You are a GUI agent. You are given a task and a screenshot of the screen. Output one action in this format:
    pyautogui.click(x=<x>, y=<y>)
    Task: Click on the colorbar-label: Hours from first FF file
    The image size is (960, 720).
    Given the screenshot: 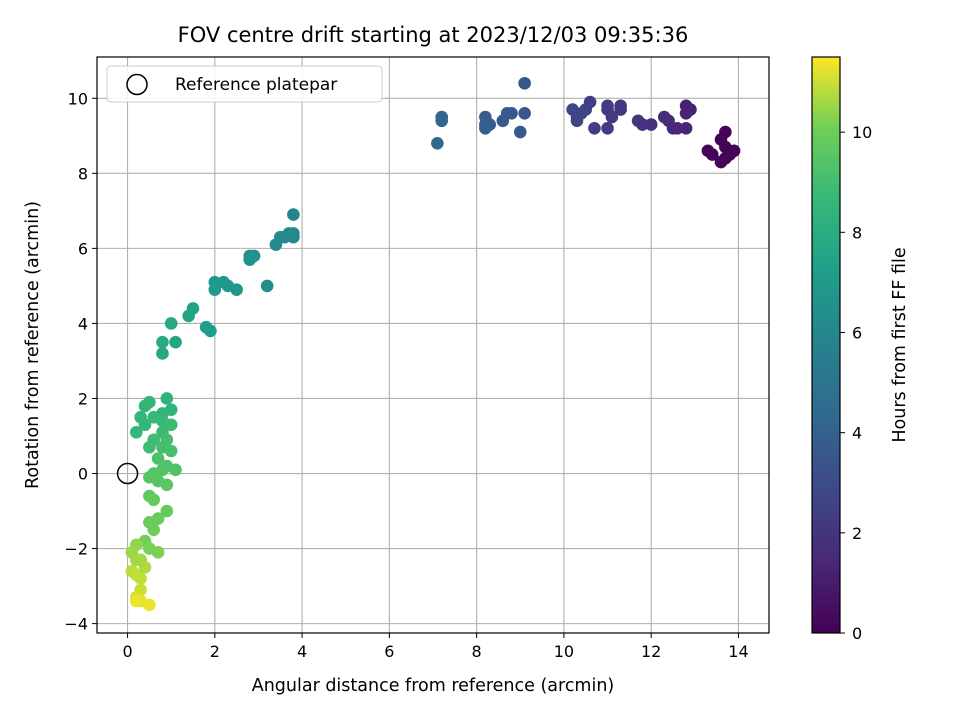 What is the action you would take?
    pyautogui.click(x=900, y=344)
    